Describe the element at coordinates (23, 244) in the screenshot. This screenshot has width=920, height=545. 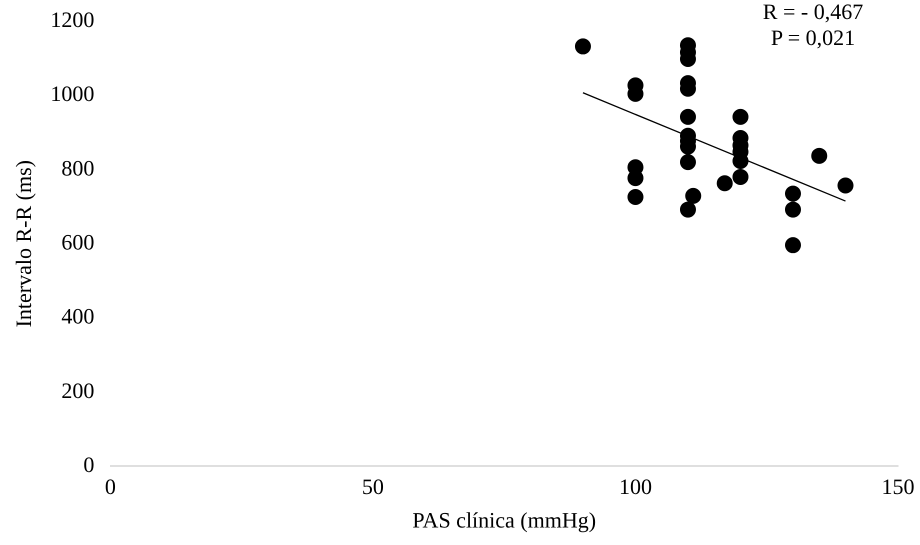
I see `y-axis-title: Intervalo R-R (ms)` at that location.